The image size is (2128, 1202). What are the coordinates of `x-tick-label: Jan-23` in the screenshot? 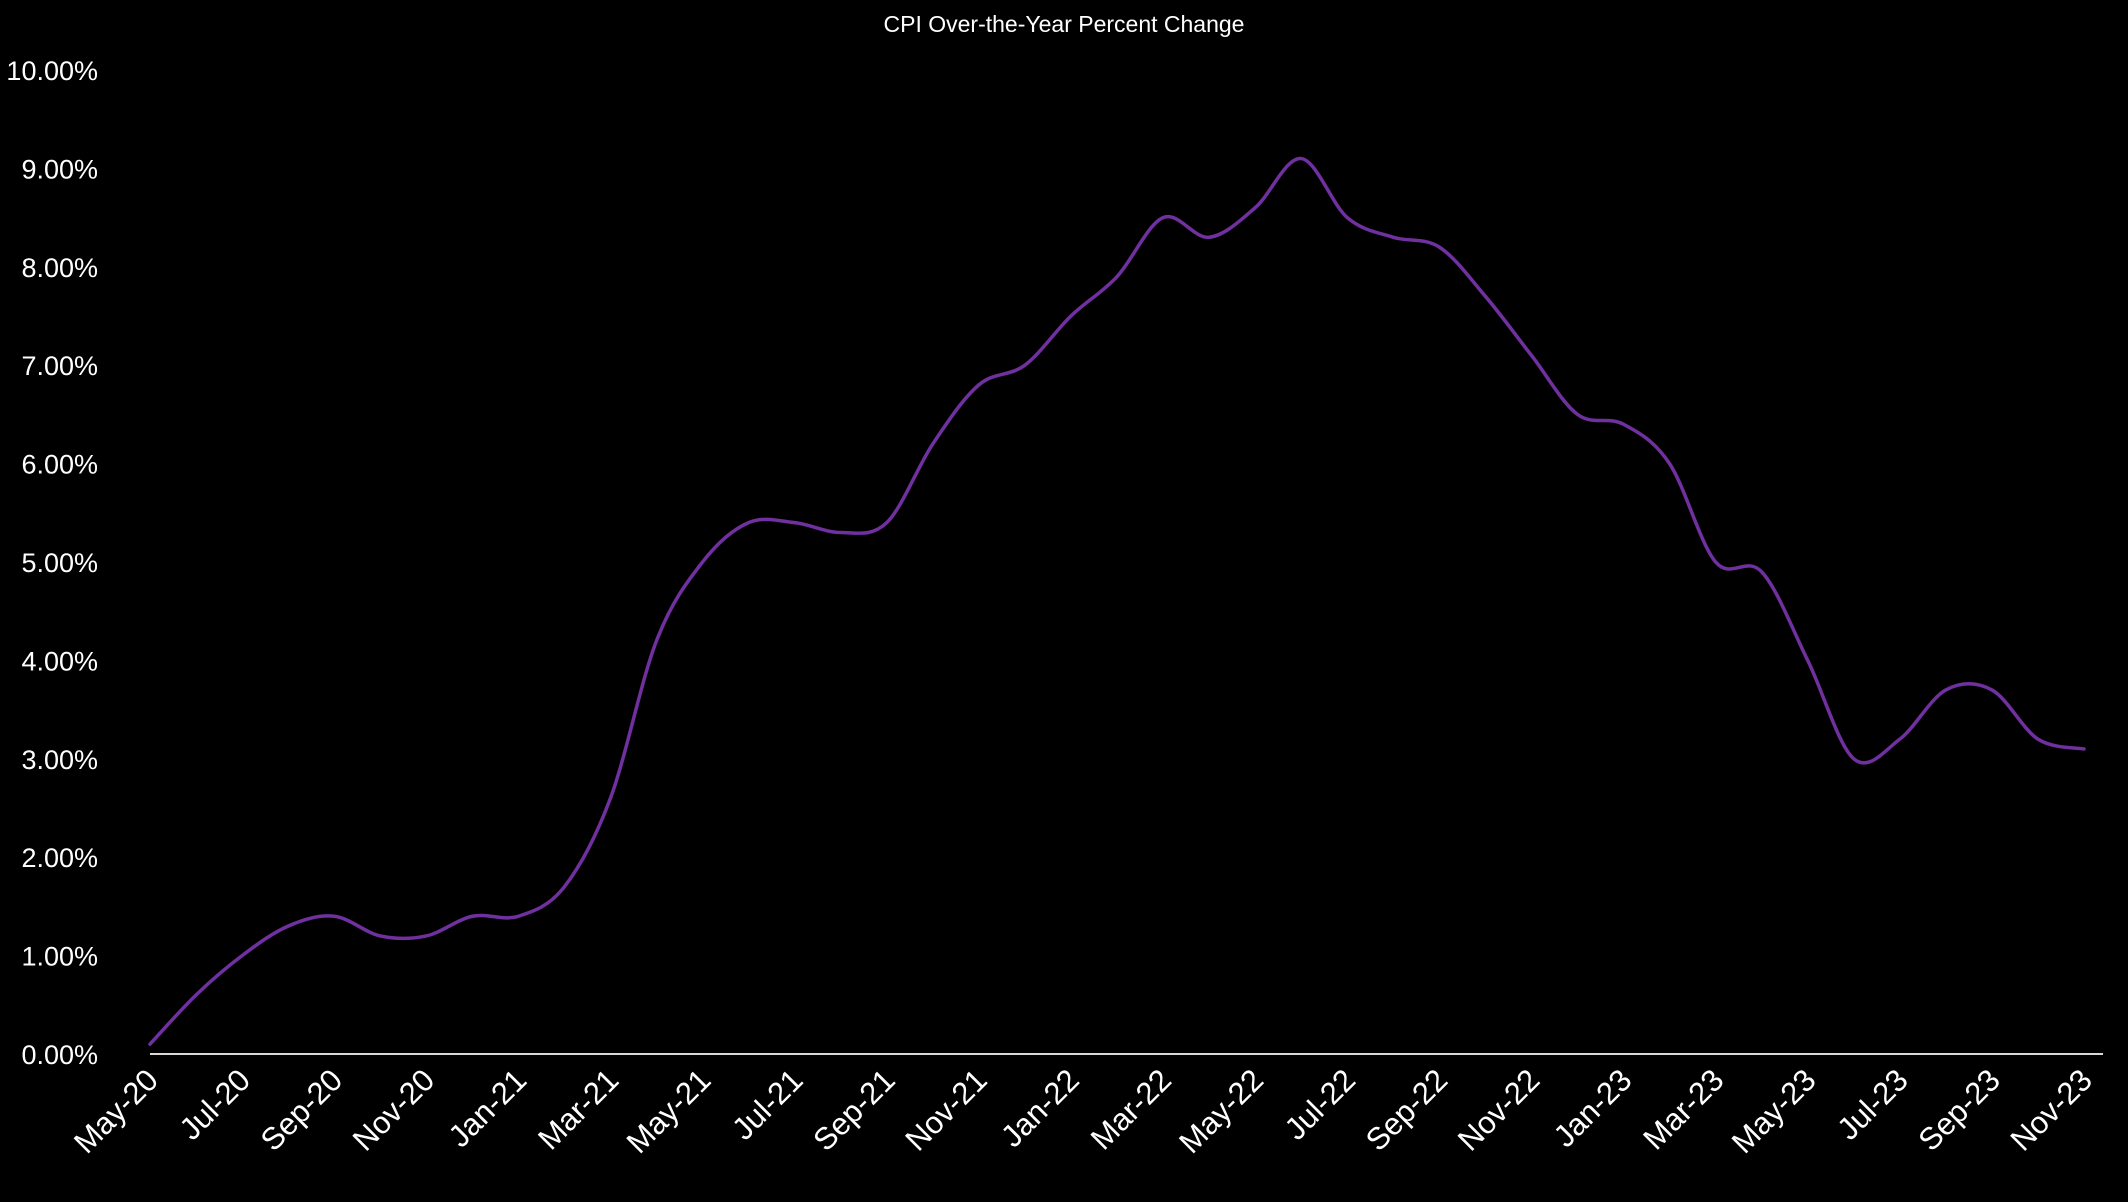 It's located at (1593, 1108).